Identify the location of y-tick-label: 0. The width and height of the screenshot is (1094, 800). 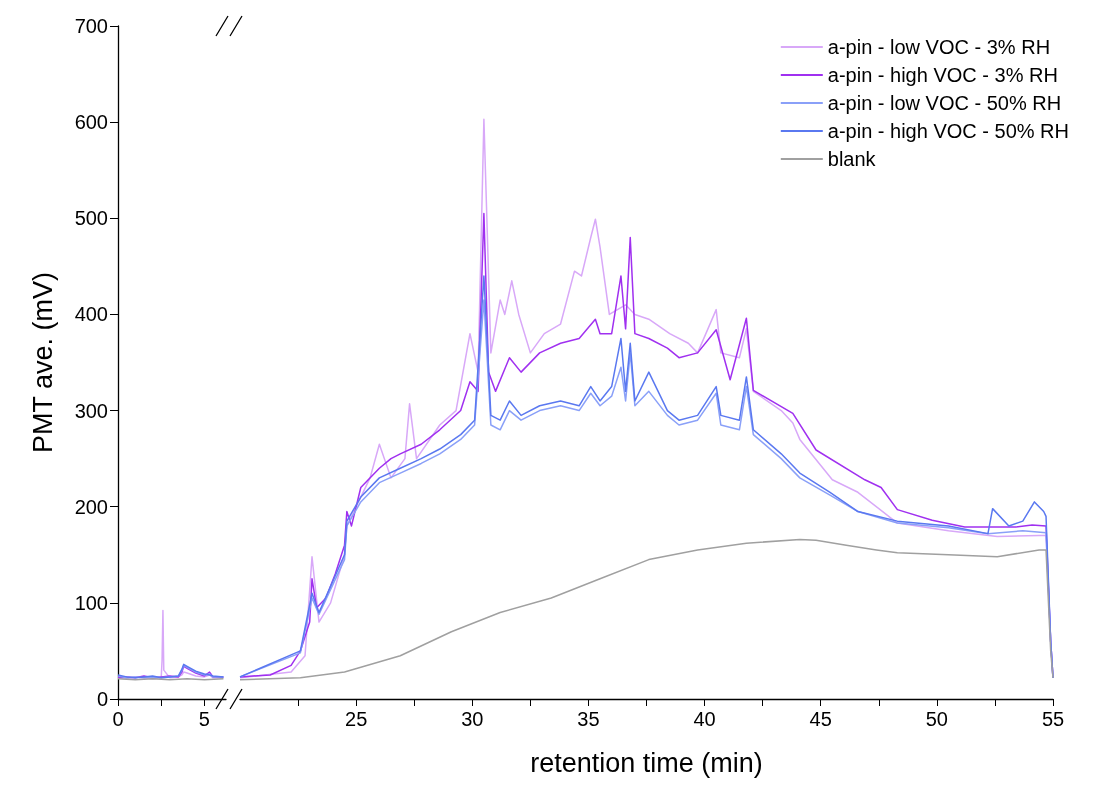
(102, 699).